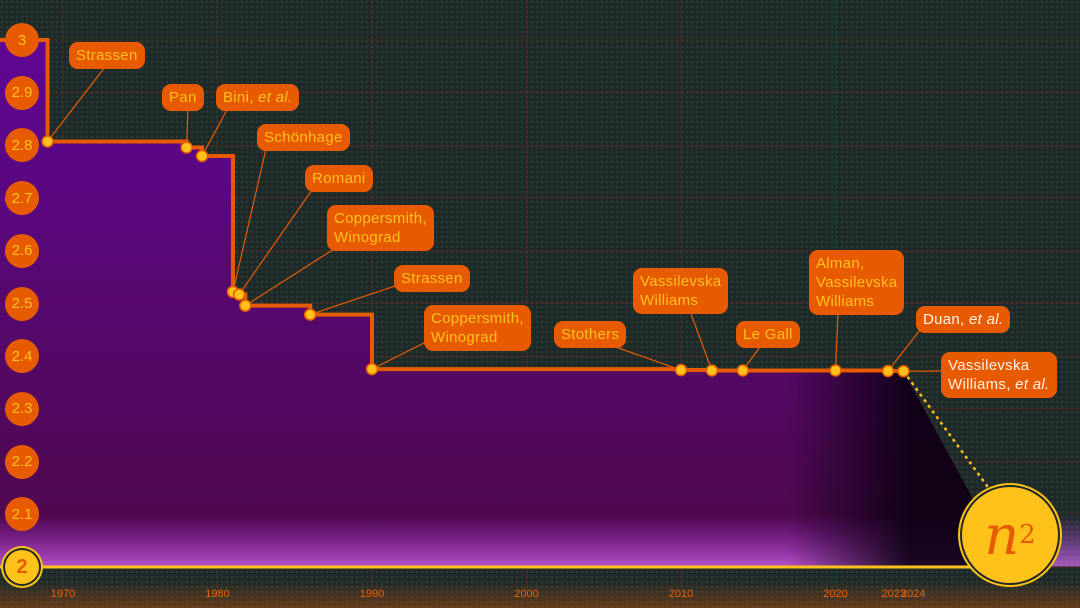 This screenshot has height=608, width=1080. I want to click on target-base: n, so click(1002, 535).